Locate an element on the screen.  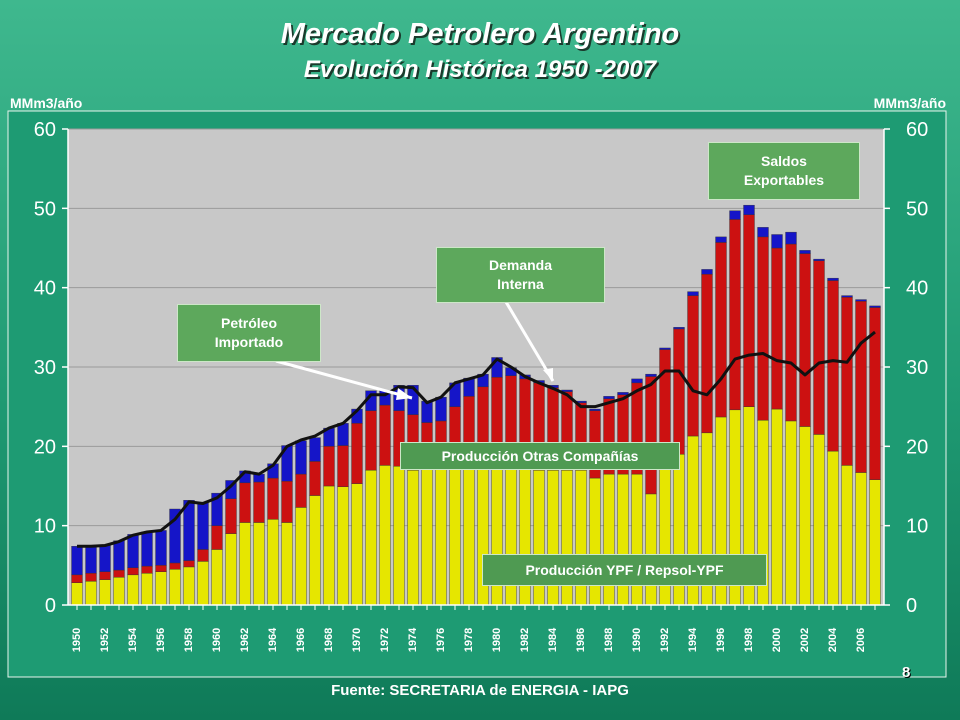
bar-ypf-1975 is located at coordinates (427, 535).